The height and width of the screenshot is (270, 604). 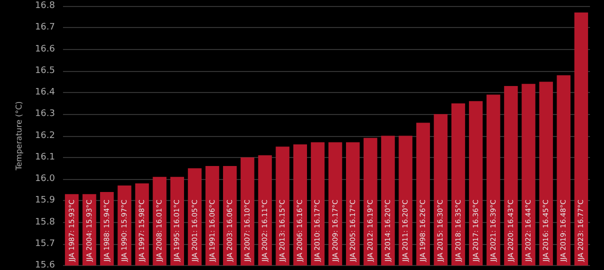 I want to click on y-tick-label: 16.1, so click(x=44, y=157).